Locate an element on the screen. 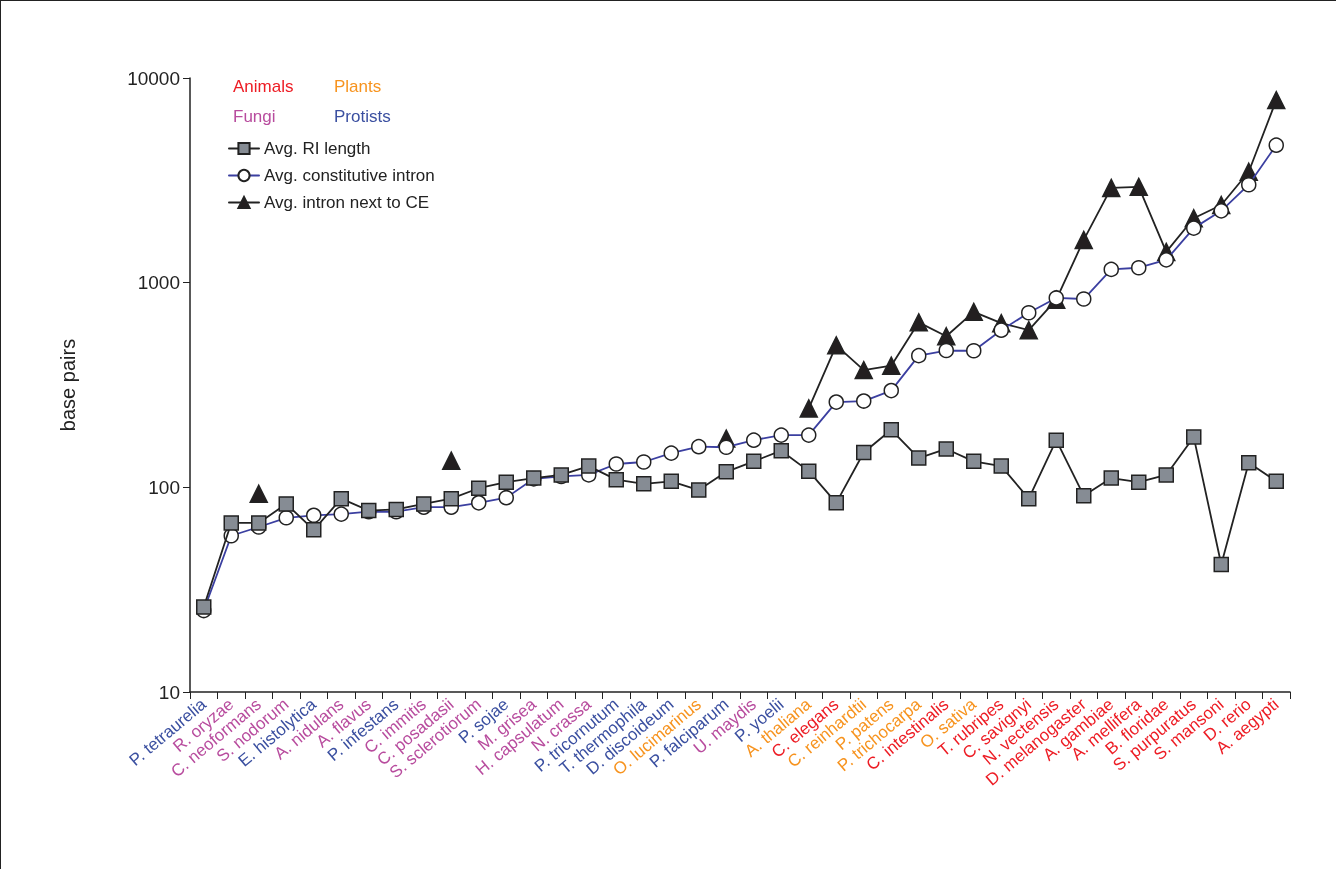 Image resolution: width=1336 pixels, height=869 pixels. annotation: Plants is located at coordinates (358, 86).